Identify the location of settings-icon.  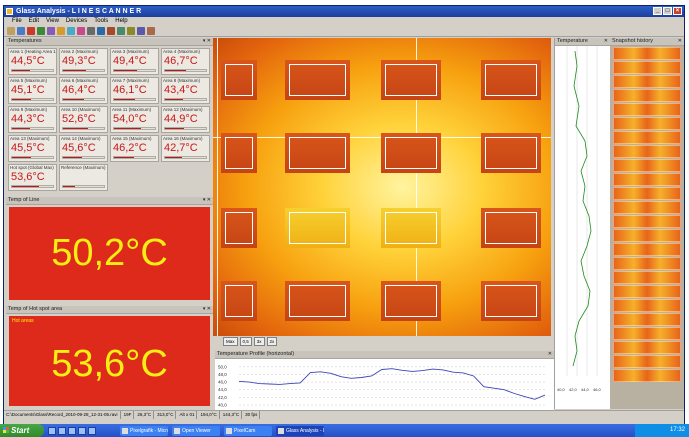
(141, 30).